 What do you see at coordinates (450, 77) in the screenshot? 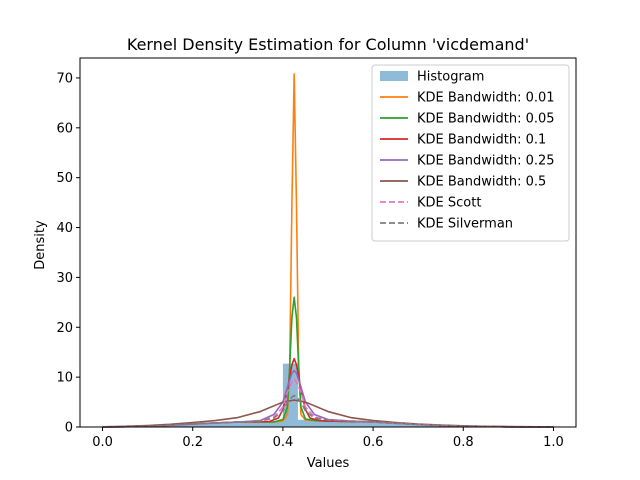
I see `legend-label: Histogram` at bounding box center [450, 77].